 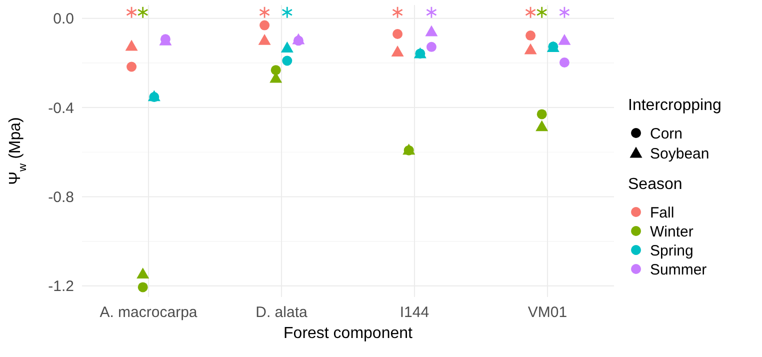 I want to click on x-tick-label: D. alata, so click(x=282, y=312).